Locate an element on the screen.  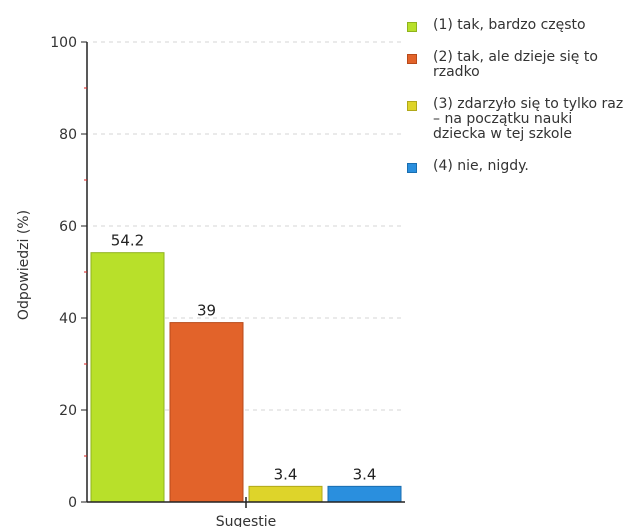
legend-item: (2) tak, ale dzieje się to rzadko is located at coordinates (516, 65).